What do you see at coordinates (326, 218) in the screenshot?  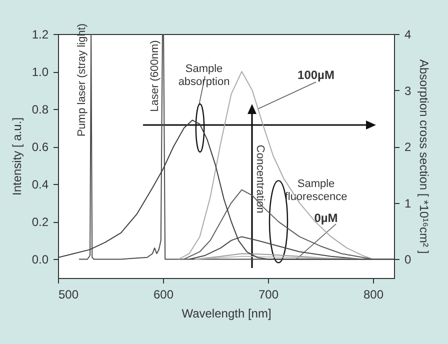 I see `annotation: 0µM` at bounding box center [326, 218].